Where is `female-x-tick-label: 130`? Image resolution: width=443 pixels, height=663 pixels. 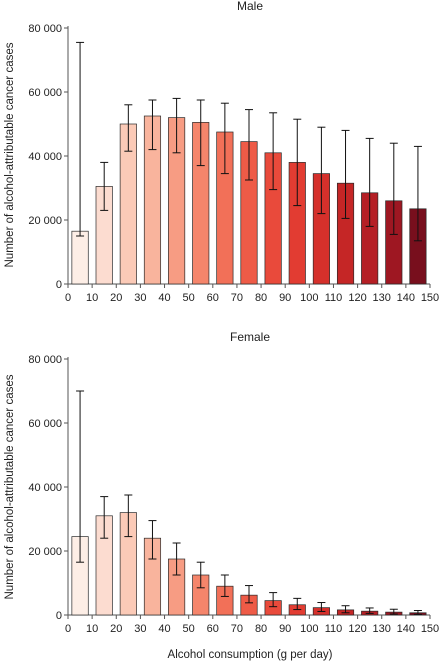
female-x-tick-label: 130 is located at coordinates (382, 629).